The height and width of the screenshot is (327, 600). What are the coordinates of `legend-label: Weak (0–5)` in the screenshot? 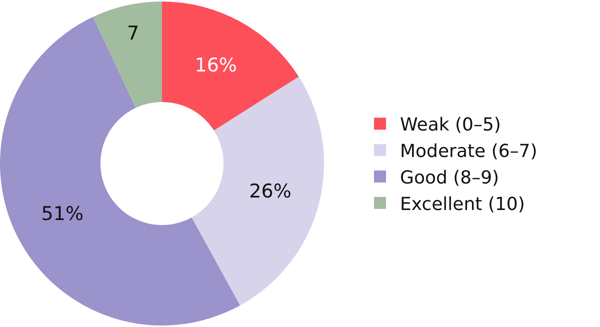 It's located at (450, 125).